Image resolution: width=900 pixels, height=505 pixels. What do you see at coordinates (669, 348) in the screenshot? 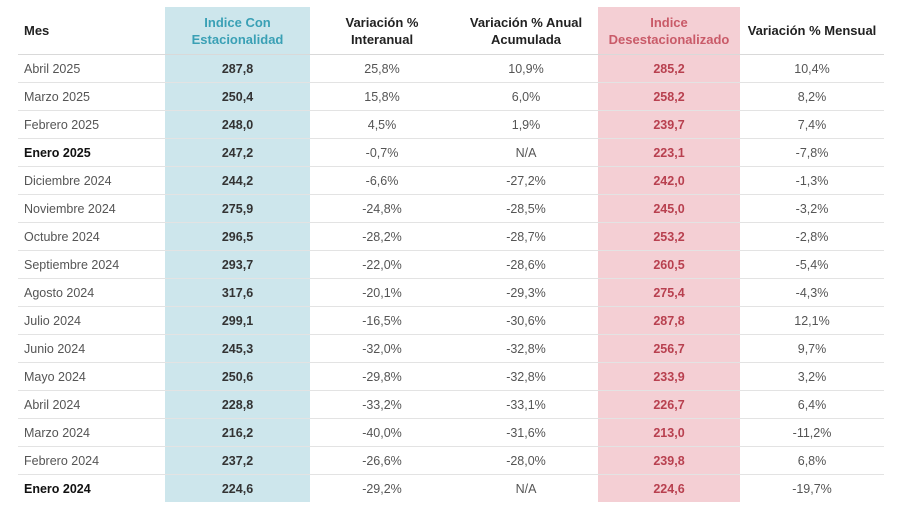
I see `cell-indice-desestacionalizado: 256,7` at bounding box center [669, 348].